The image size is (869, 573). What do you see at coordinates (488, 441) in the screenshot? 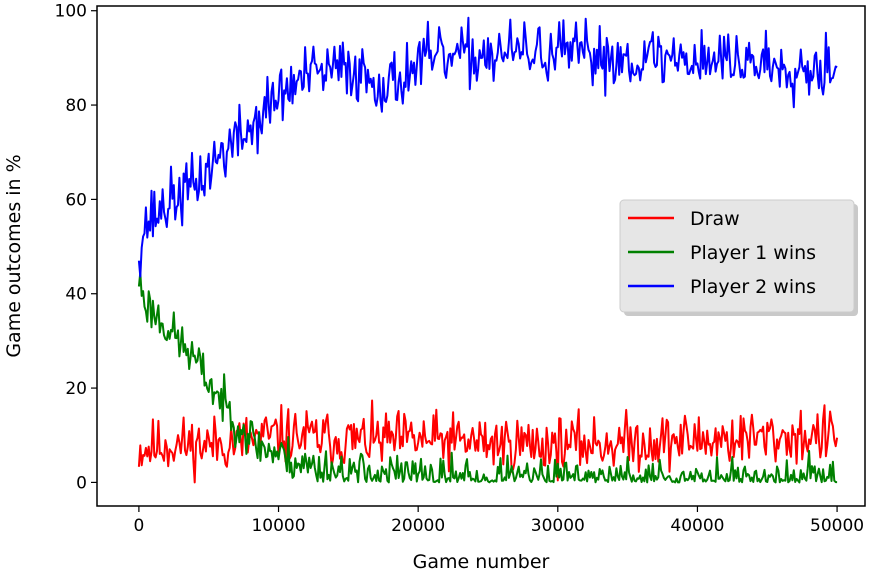
I see `series-line-draw` at bounding box center [488, 441].